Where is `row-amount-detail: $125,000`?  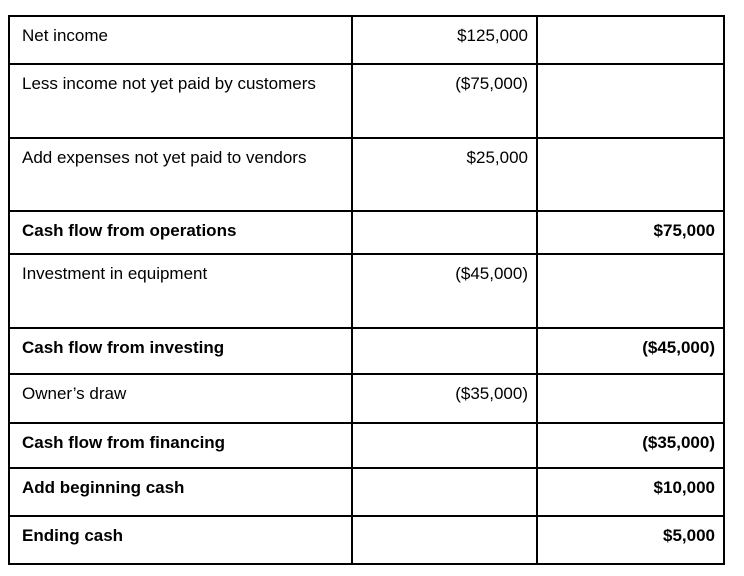
row-amount-detail: $125,000 is located at coordinates (444, 40).